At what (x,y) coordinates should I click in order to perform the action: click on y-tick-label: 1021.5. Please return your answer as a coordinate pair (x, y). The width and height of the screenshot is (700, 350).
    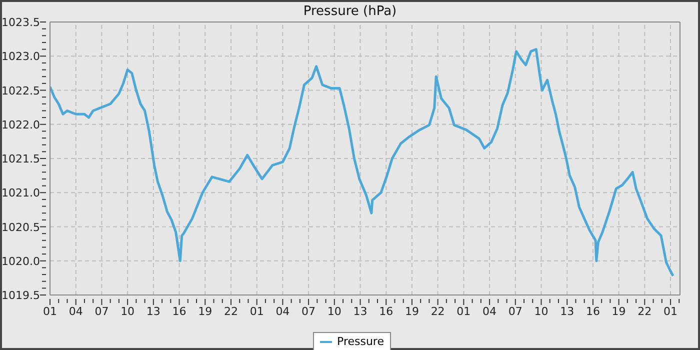
    Looking at the image, I should click on (21, 159).